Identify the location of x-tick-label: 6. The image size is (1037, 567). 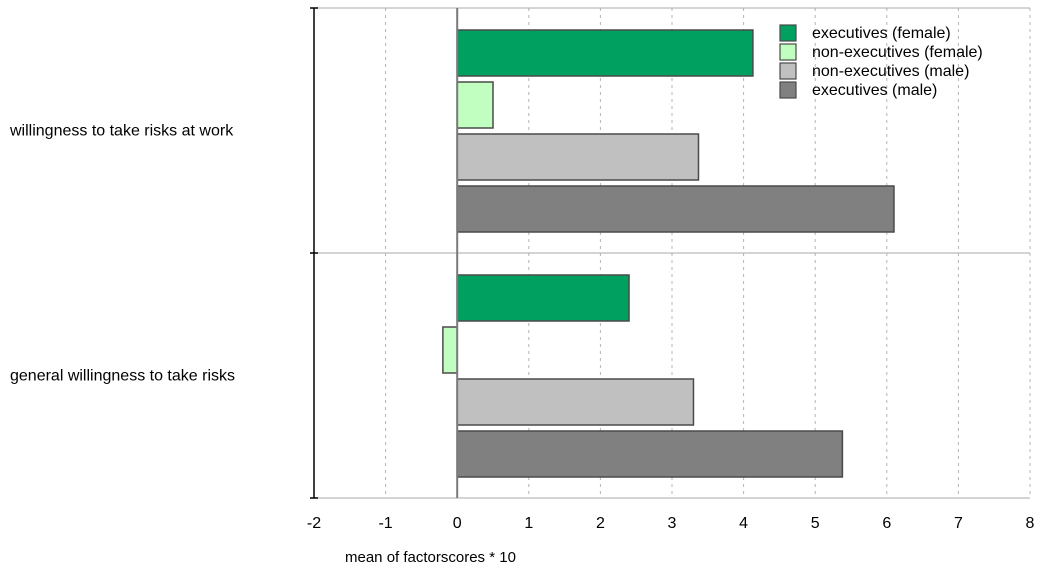
(886, 523).